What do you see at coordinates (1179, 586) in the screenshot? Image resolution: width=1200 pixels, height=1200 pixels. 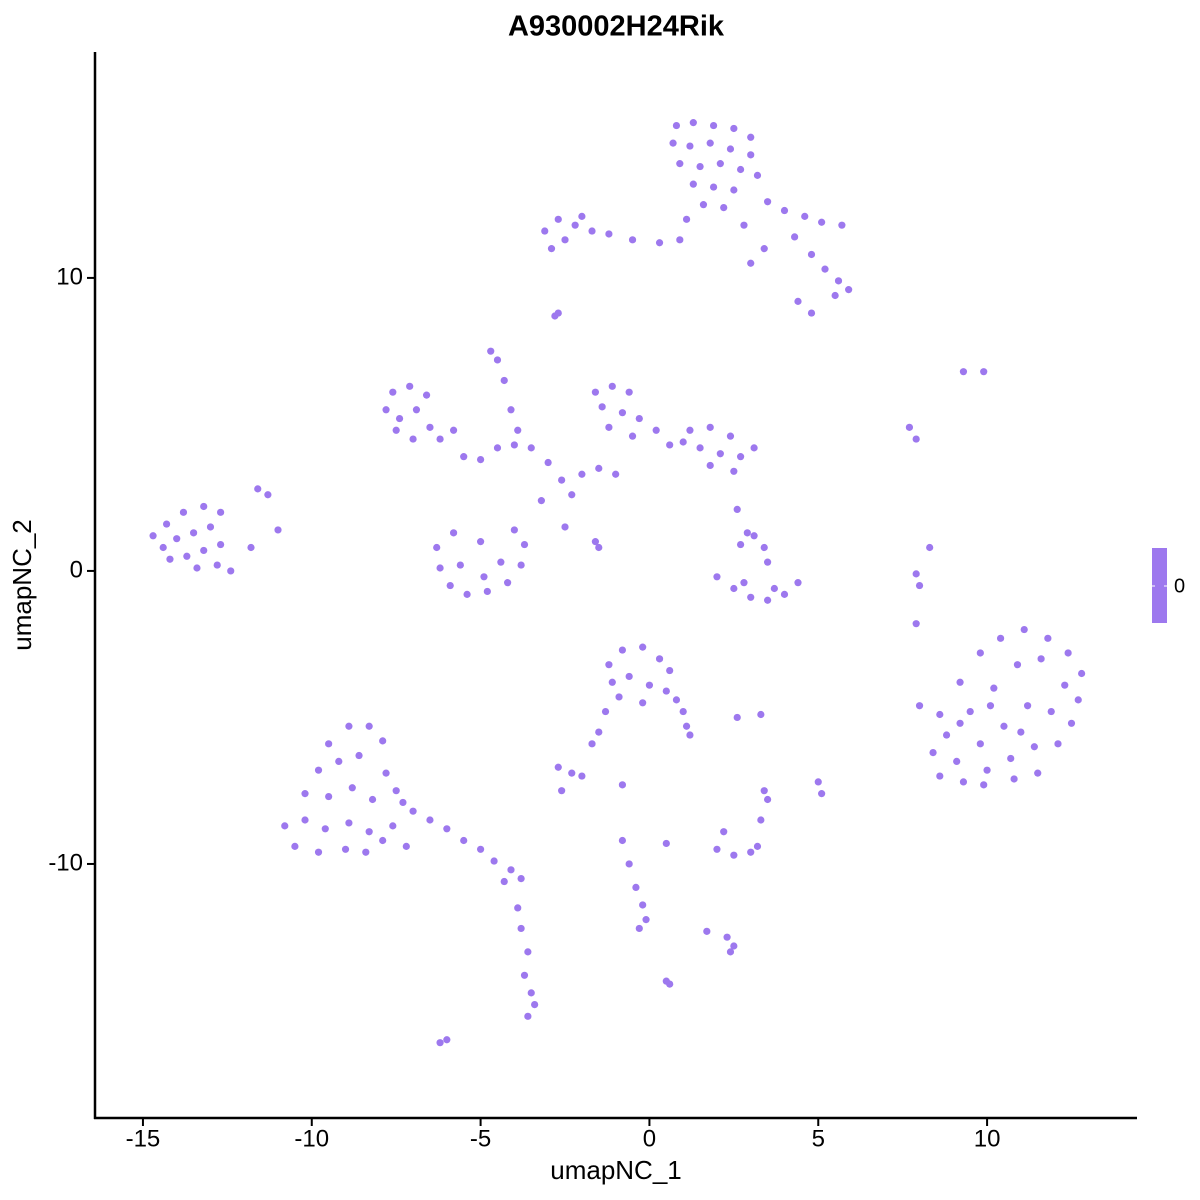 I see `legend-label: 0` at bounding box center [1179, 586].